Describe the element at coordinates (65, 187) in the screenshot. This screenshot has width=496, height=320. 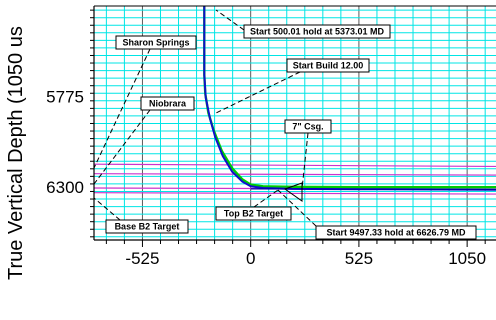
I see `y-tick-label: 6300` at that location.